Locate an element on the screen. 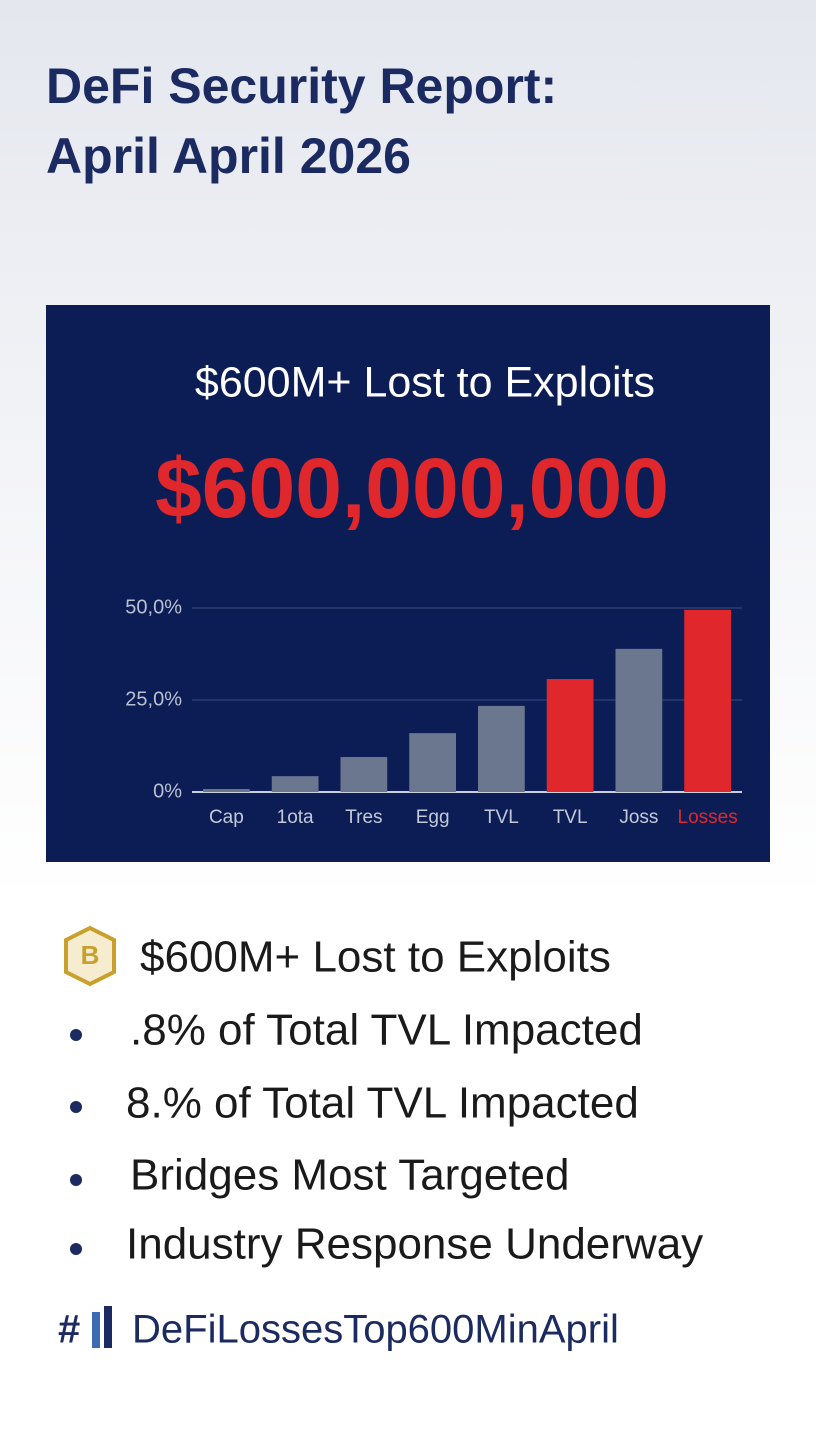 Image resolution: width=816 pixels, height=1440 pixels. title-line: DeFi Security Report: is located at coordinates (301, 86).